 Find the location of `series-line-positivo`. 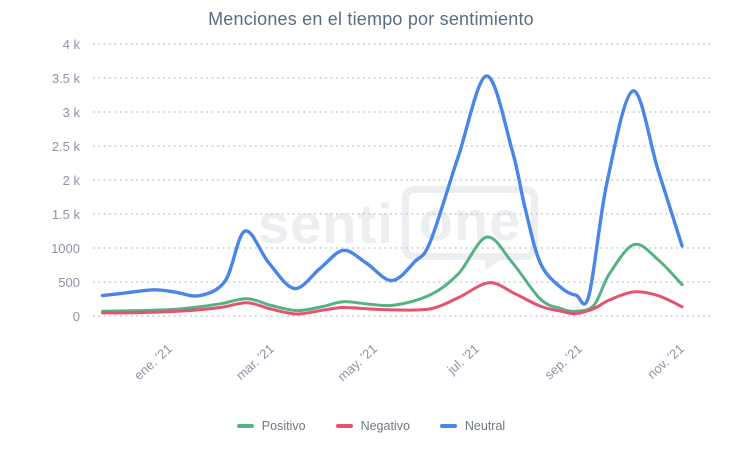

series-line-positivo is located at coordinates (392, 274).